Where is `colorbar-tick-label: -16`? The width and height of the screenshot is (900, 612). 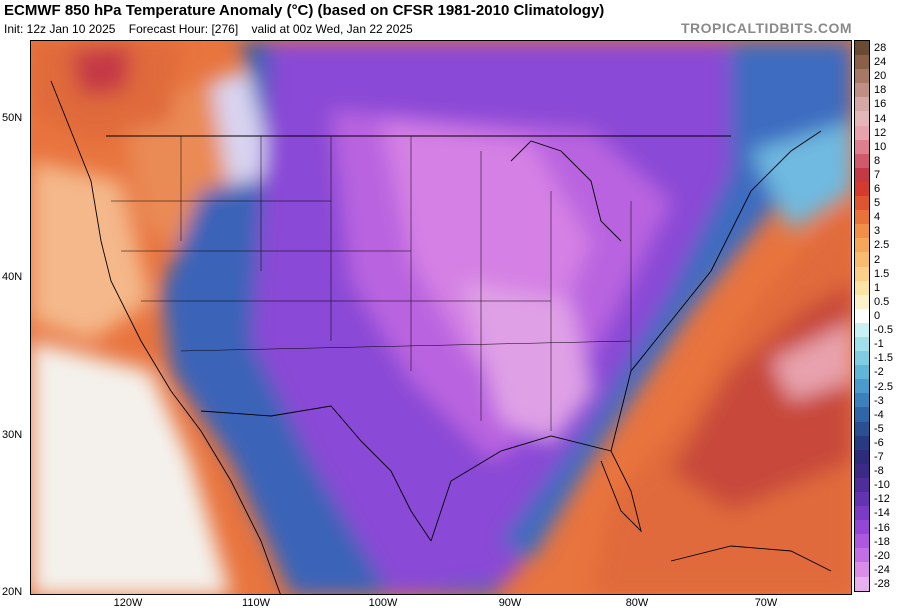 colorbar-tick-label: -16 is located at coordinates (882, 527).